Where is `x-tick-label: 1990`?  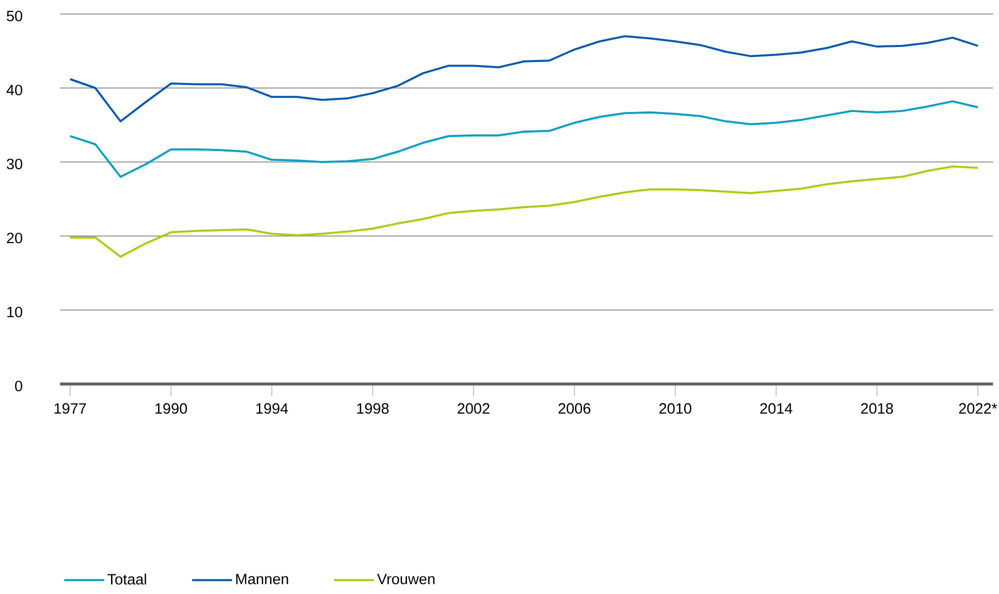
x-tick-label: 1990 is located at coordinates (171, 408).